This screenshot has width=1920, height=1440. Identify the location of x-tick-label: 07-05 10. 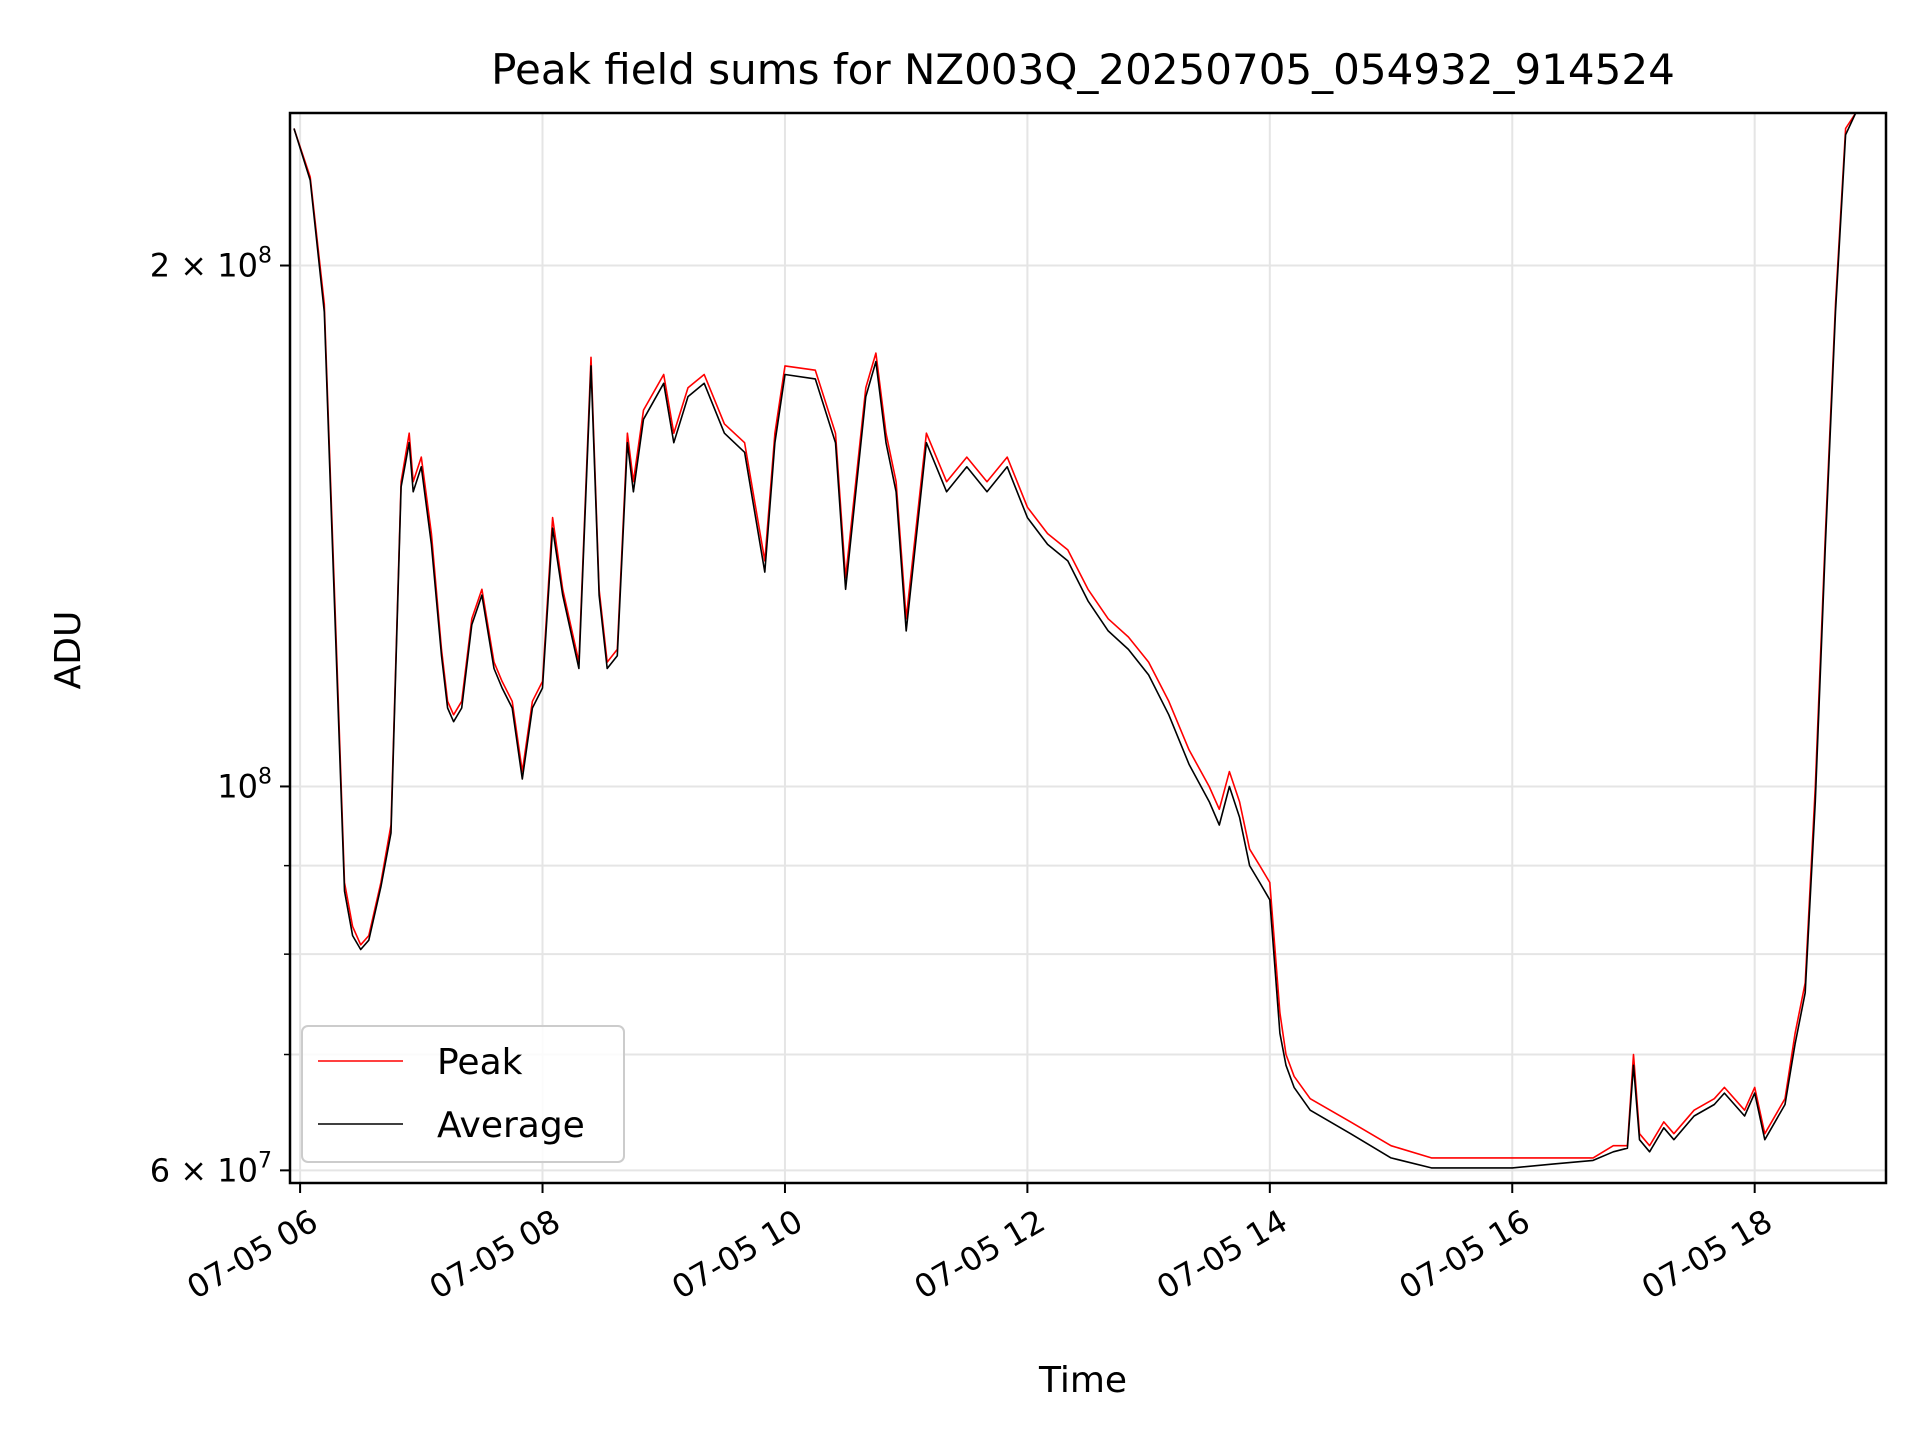
(737, 1254).